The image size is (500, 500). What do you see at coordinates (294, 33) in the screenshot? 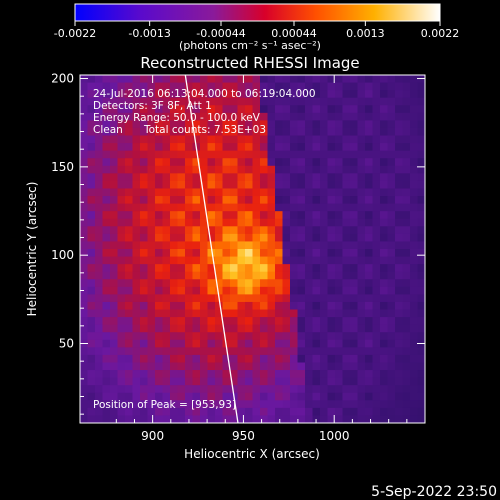
I see `colorbar-tick-label: 0.00044` at bounding box center [294, 33].